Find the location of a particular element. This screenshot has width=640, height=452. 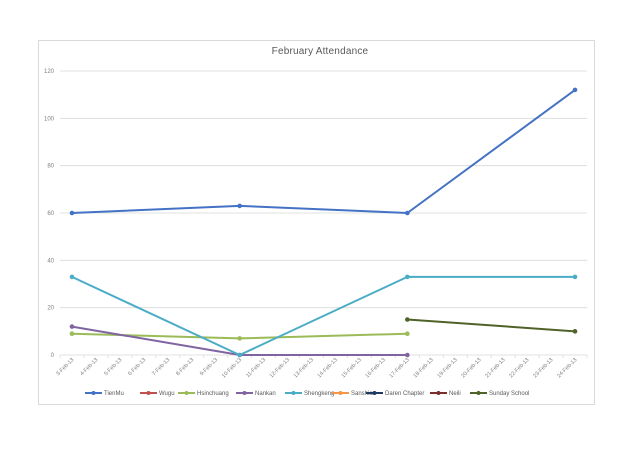

x-tick-label: 20-Feb-13 is located at coordinates (471, 368).